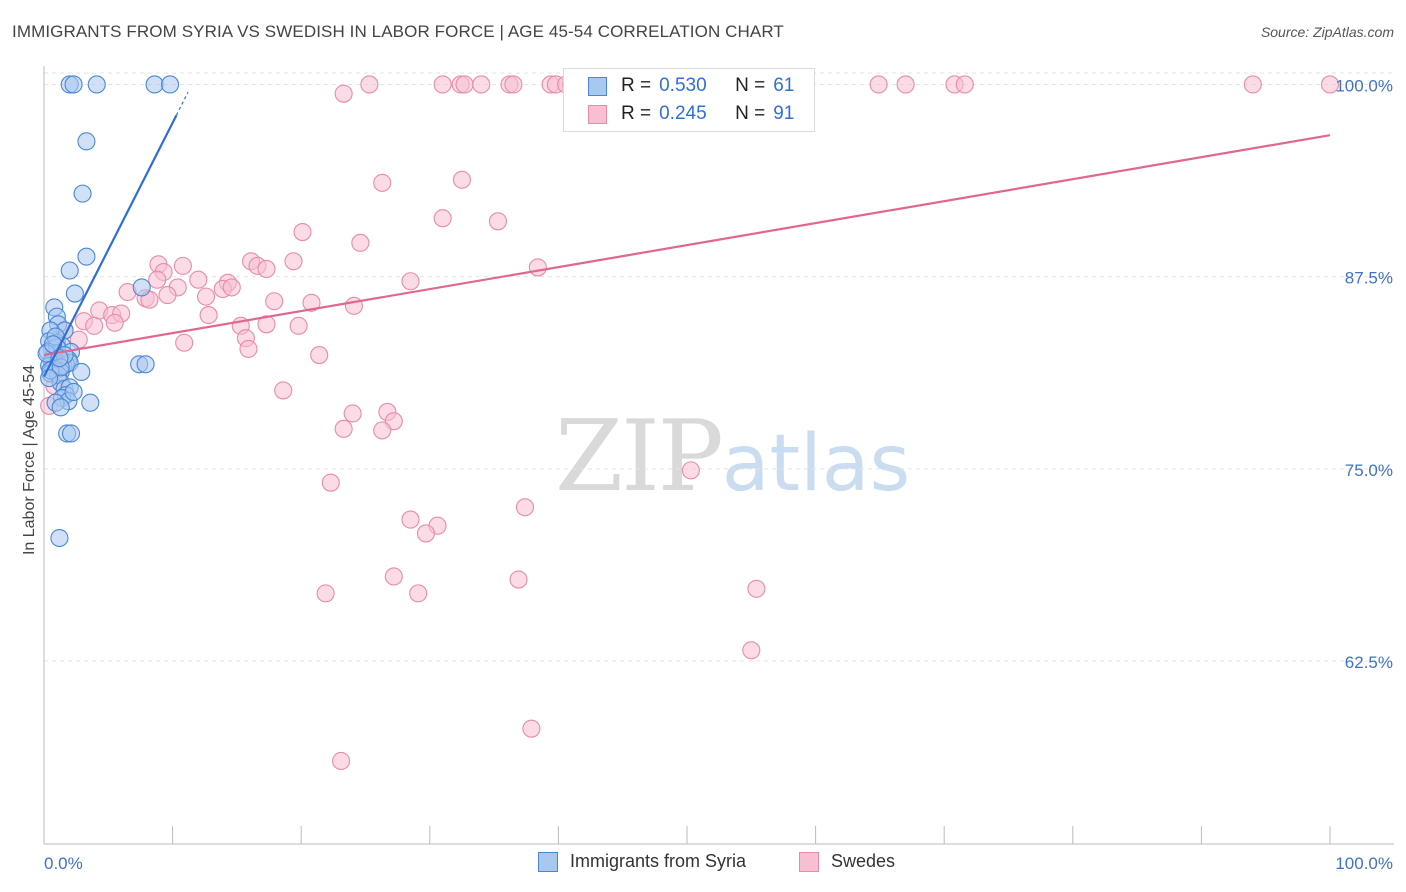 The image size is (1406, 892). I want to click on legend-row-syria: R = 0.530 N = 61, so click(679, 86).